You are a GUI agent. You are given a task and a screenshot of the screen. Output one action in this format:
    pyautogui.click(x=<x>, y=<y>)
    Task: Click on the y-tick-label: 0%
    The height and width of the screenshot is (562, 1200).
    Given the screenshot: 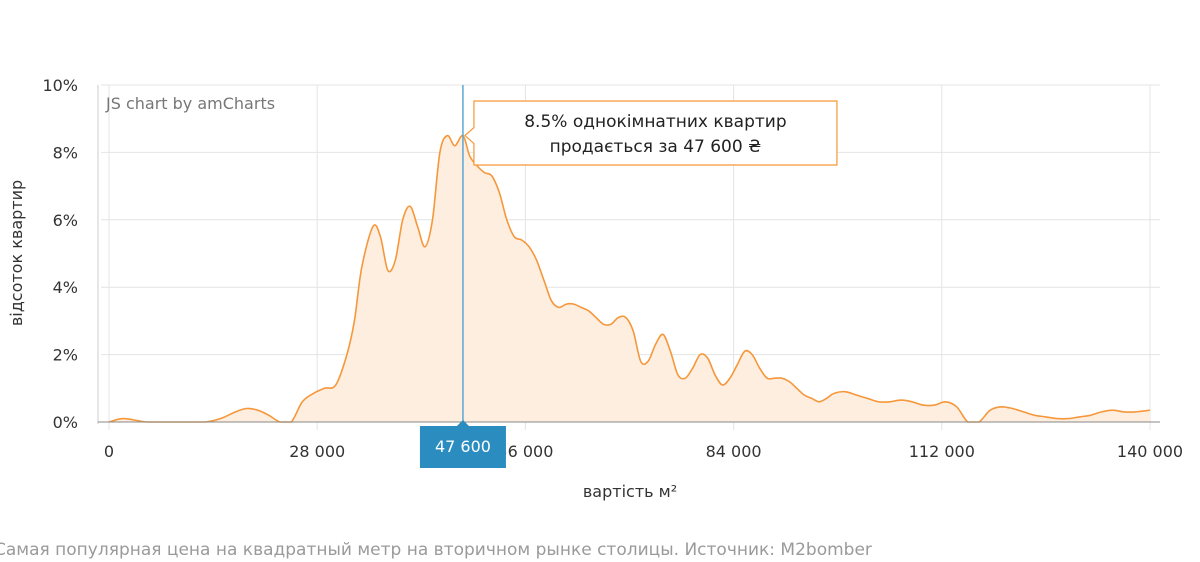 What is the action you would take?
    pyautogui.click(x=65, y=422)
    